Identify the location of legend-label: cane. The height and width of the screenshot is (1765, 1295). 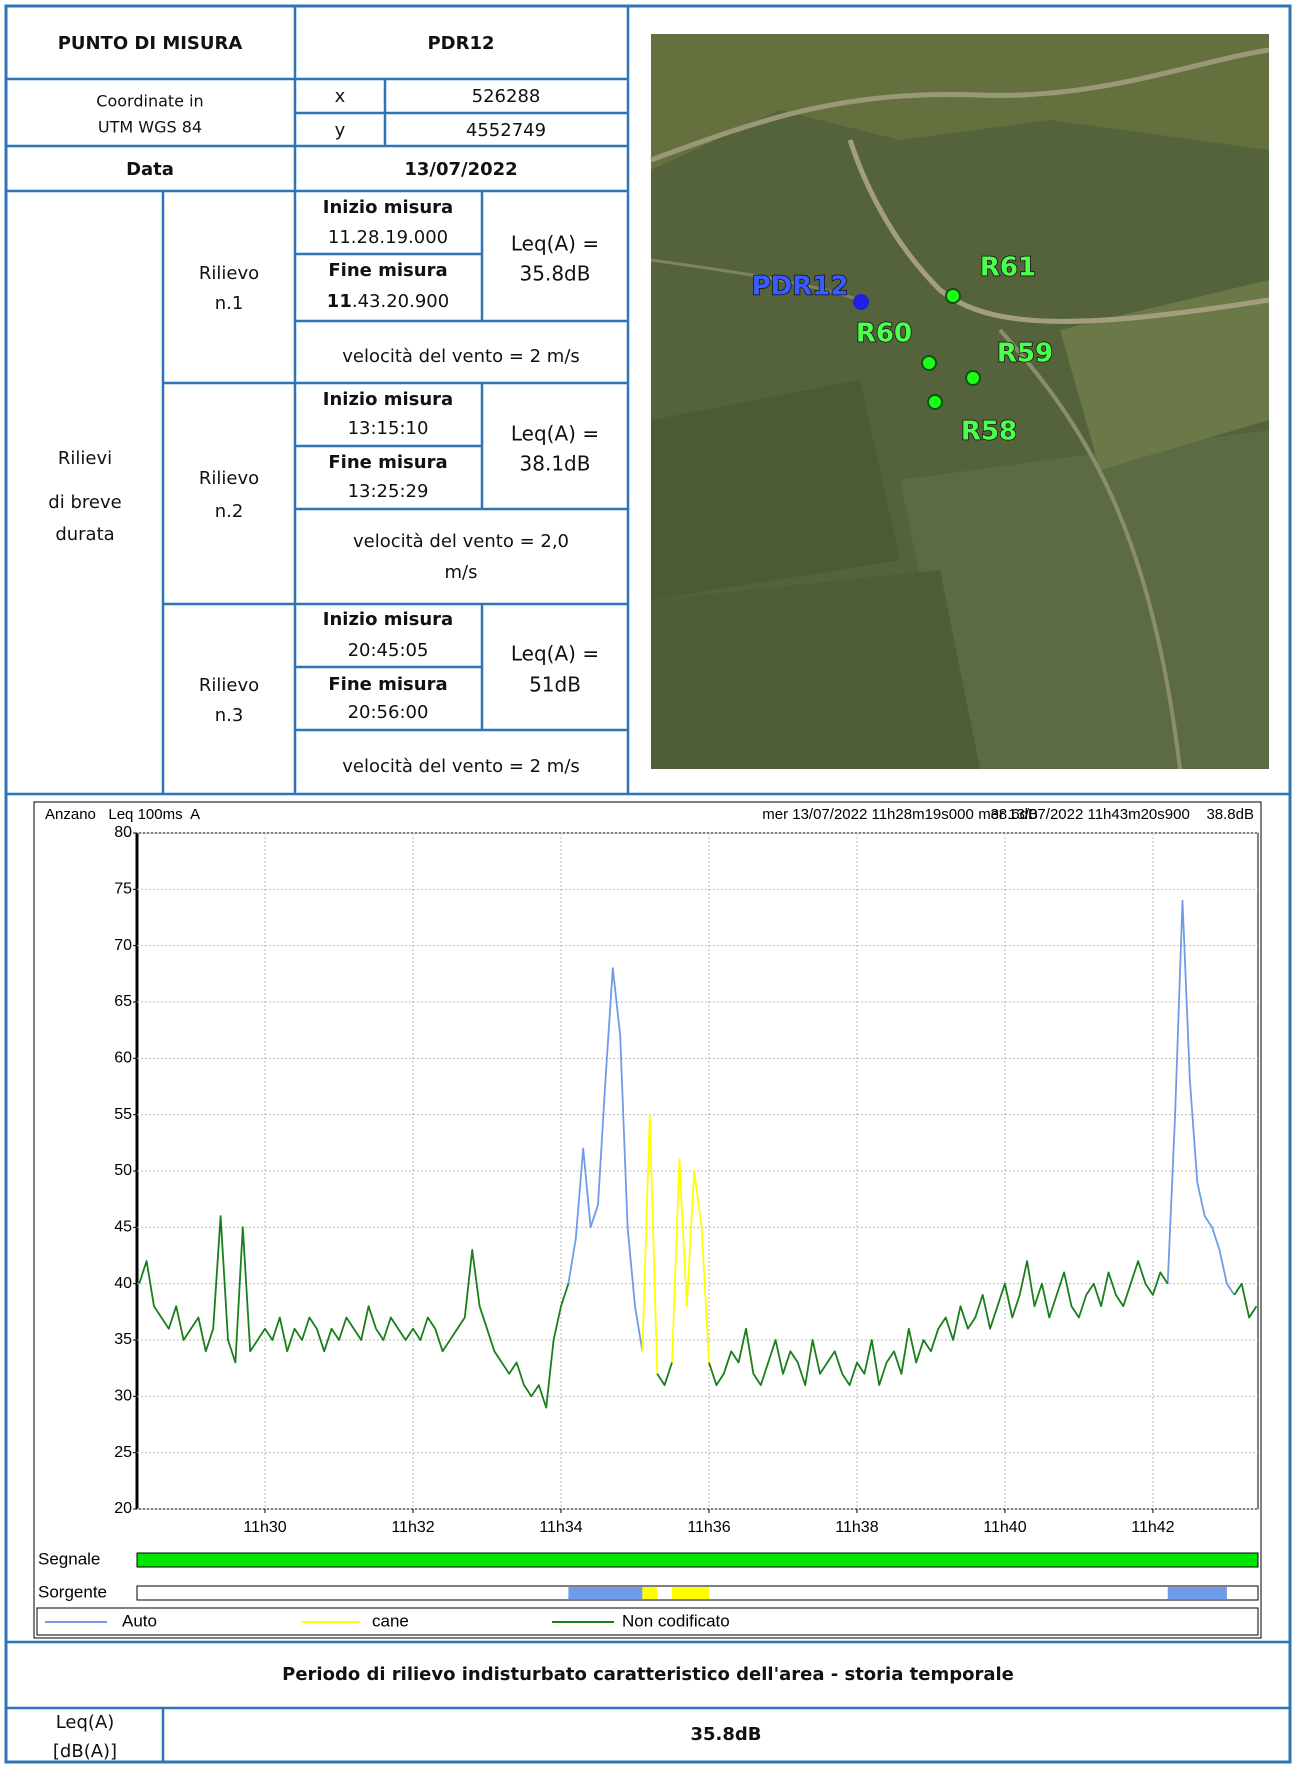
(390, 1620).